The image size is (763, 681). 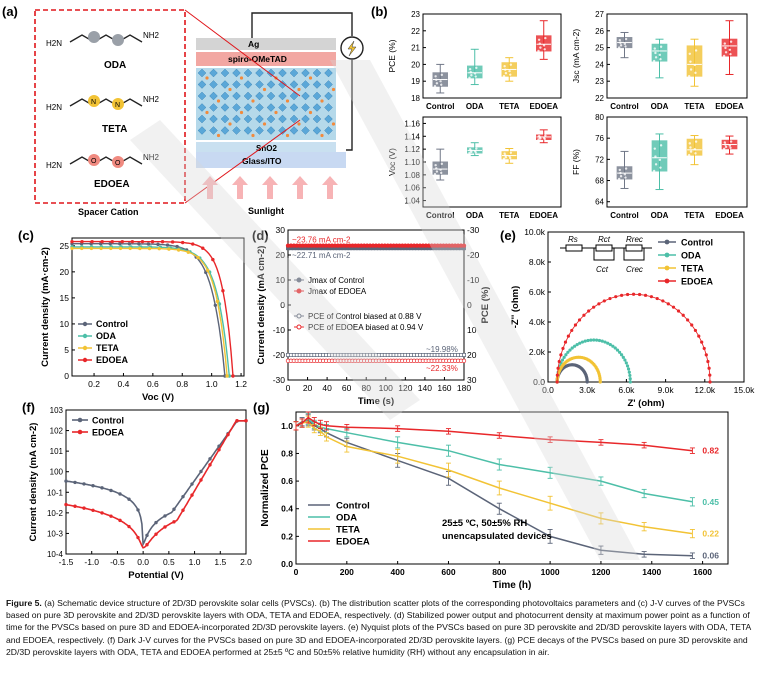 I want to click on perovskite-layer, so click(x=266, y=104).